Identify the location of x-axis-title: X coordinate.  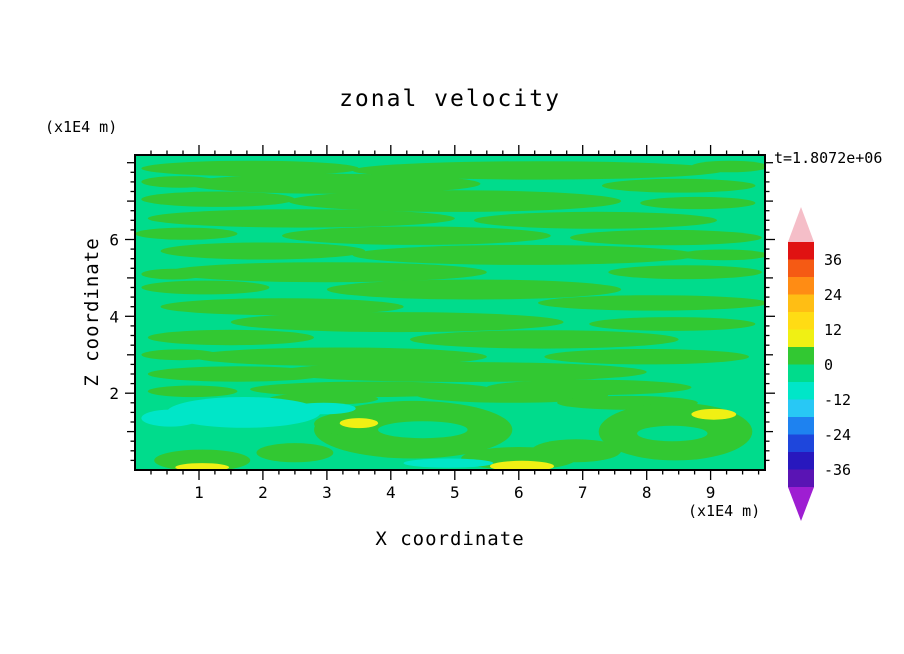
(450, 539).